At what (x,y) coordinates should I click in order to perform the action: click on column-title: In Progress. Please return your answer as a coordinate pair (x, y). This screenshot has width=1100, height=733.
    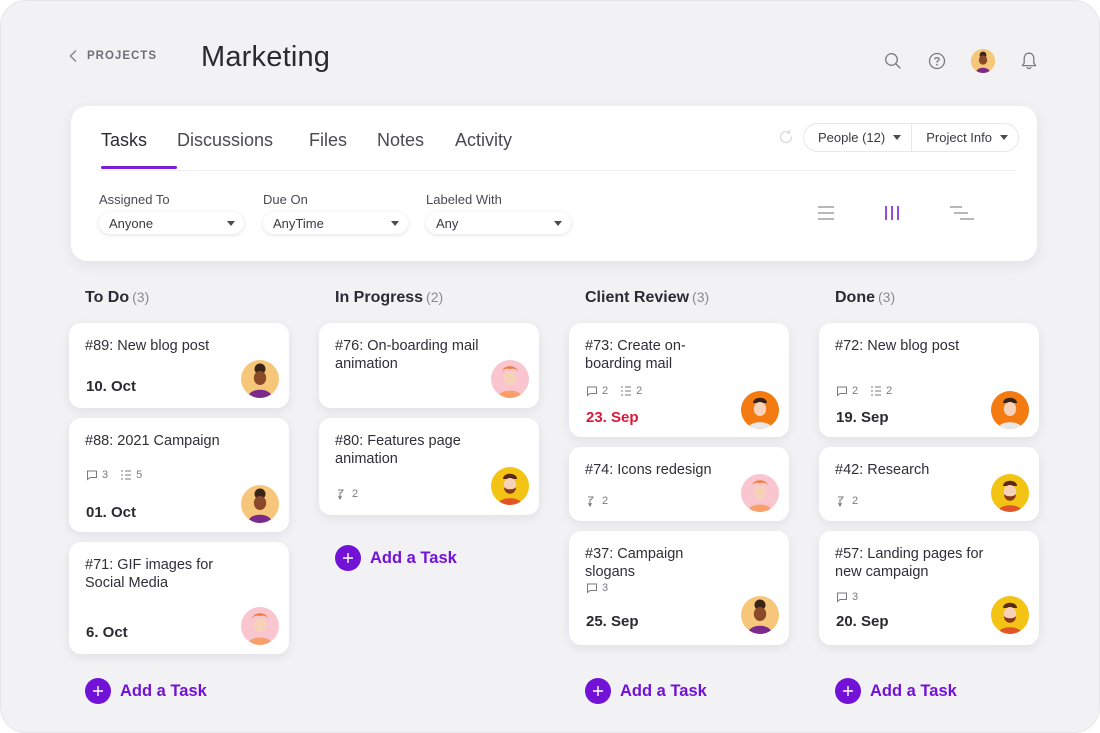
    Looking at the image, I should click on (379, 297).